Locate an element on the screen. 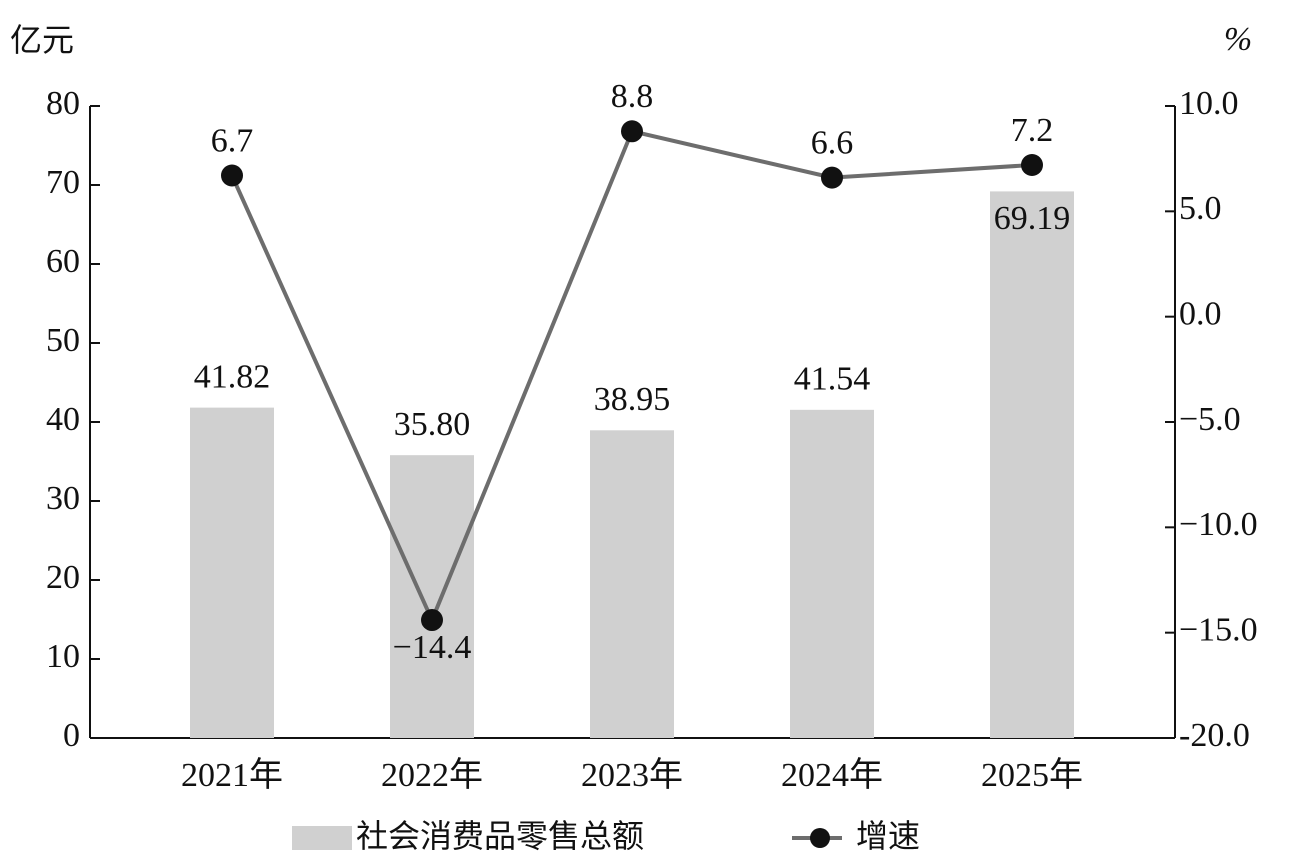 This screenshot has height=863, width=1293. y-tick-label: 40 is located at coordinates (63, 419).